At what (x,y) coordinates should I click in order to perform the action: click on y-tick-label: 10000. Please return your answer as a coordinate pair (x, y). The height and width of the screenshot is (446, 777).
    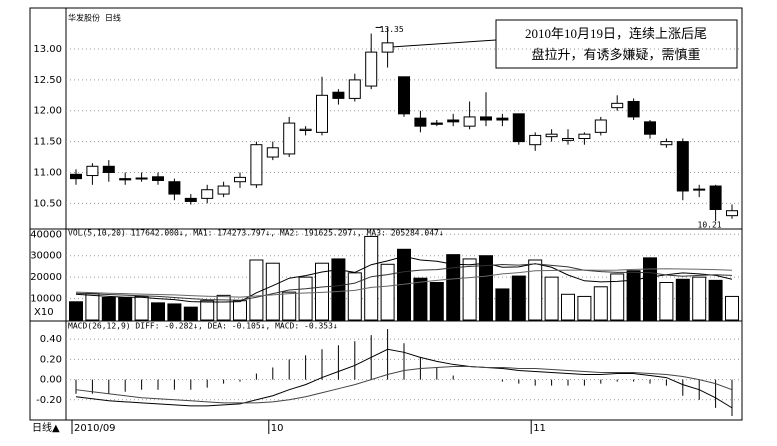
    Looking at the image, I should click on (46, 299).